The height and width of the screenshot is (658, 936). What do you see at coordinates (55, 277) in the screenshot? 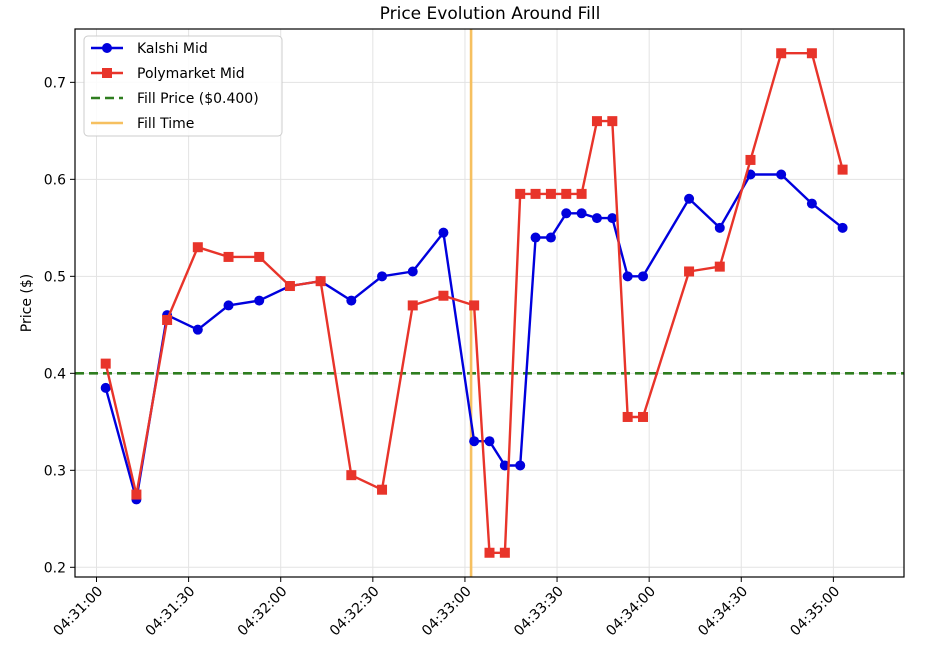
I see `y-tick-label: 0.5` at bounding box center [55, 277].